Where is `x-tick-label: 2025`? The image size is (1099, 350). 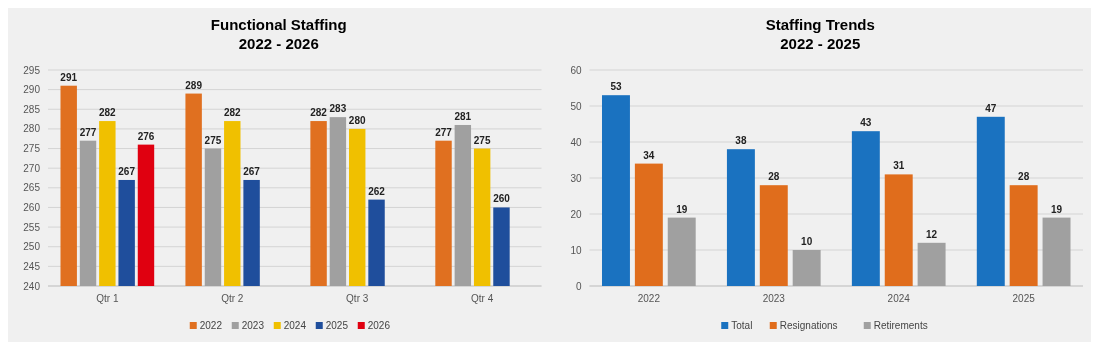
x-tick-label: 2025 is located at coordinates (1024, 298).